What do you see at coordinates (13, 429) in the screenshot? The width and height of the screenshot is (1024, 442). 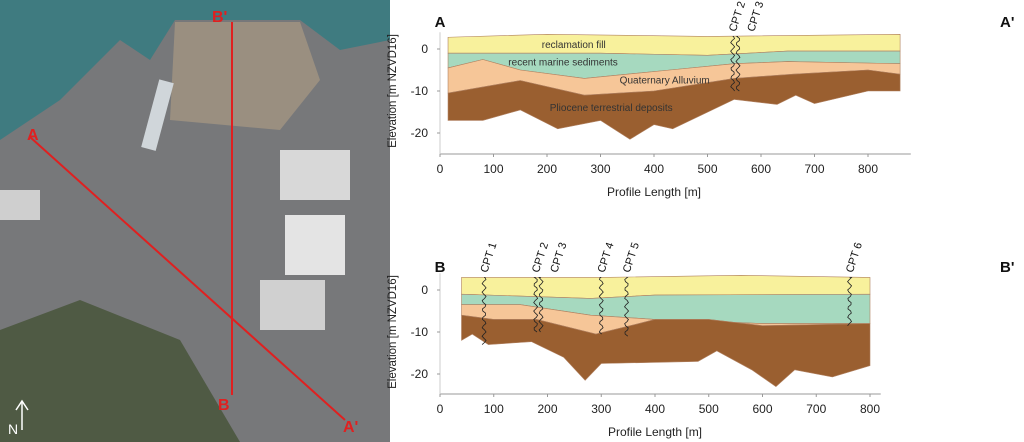 I see `north-label: N` at bounding box center [13, 429].